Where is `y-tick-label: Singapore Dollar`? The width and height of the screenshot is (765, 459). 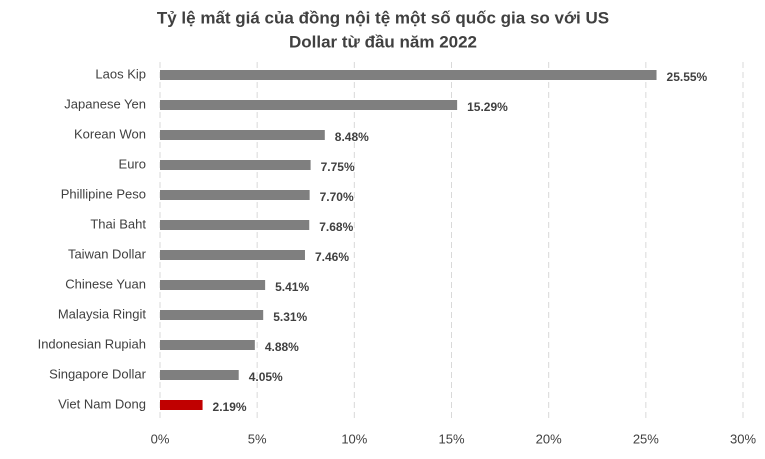 y-tick-label: Singapore Dollar is located at coordinates (98, 373).